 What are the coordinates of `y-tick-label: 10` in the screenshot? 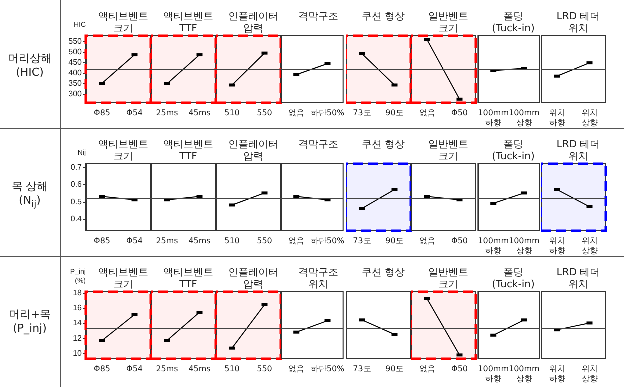 It's located at (78, 353).